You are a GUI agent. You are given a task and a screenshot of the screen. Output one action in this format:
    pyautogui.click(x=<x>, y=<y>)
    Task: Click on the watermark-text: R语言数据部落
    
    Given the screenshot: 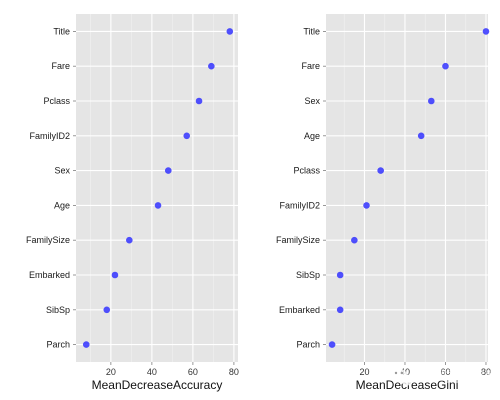 What is the action you would take?
    pyautogui.click(x=456, y=375)
    